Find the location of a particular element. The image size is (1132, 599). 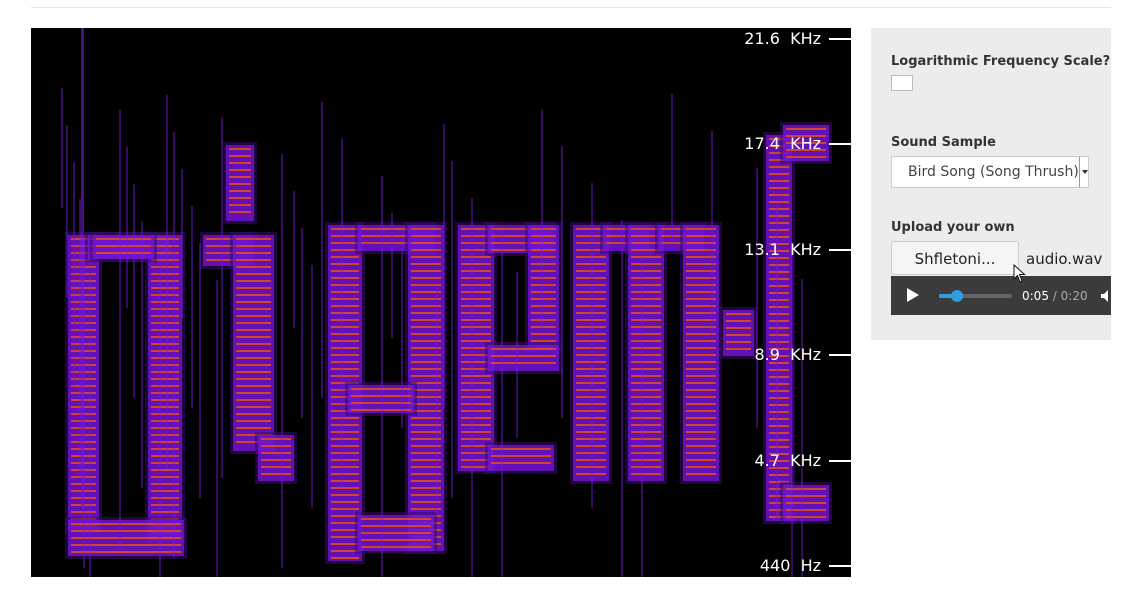

sound-sample-label: Sound Sample is located at coordinates (943, 142).